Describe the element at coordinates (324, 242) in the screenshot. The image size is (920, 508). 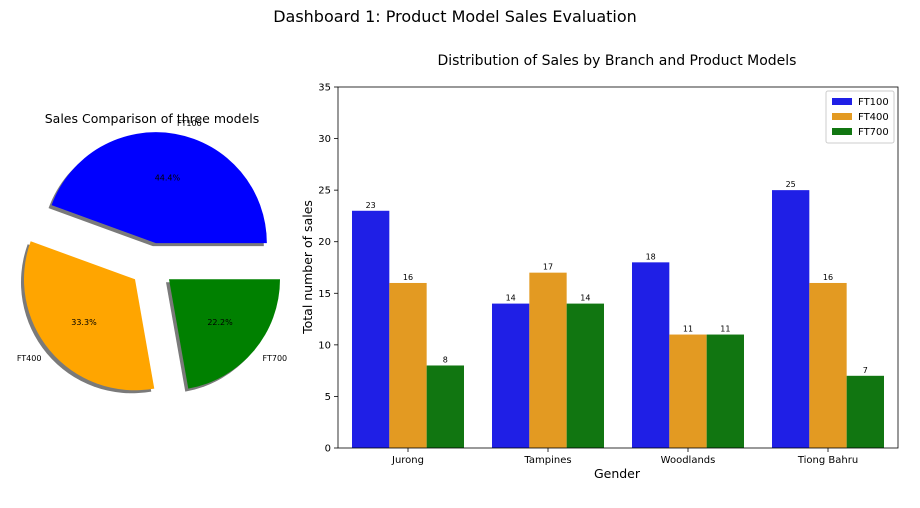
I see `y-tick-label: 20` at that location.